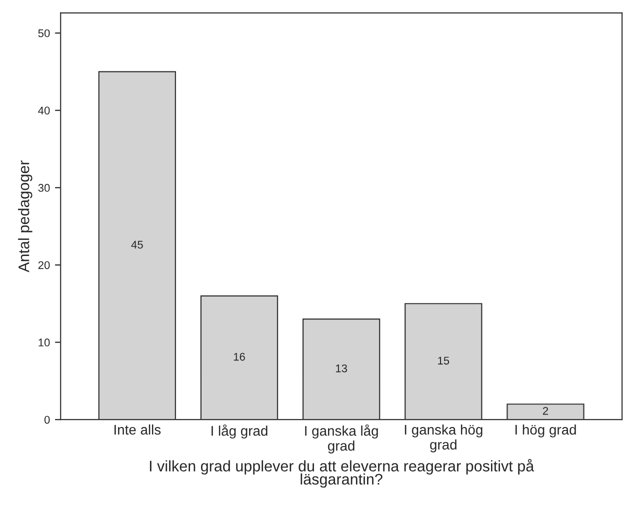  What do you see at coordinates (44, 110) in the screenshot?
I see `y-tick-label: 40` at bounding box center [44, 110].